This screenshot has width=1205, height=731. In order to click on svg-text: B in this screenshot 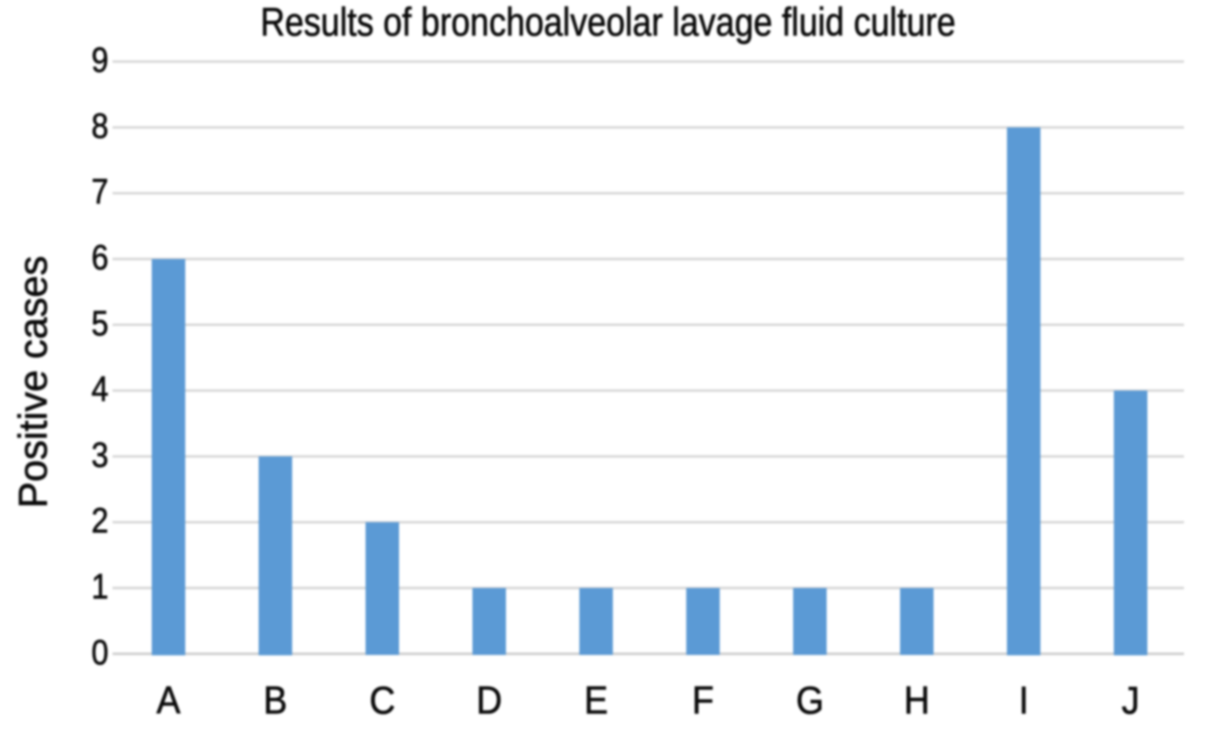, I will do `click(275, 700)`.